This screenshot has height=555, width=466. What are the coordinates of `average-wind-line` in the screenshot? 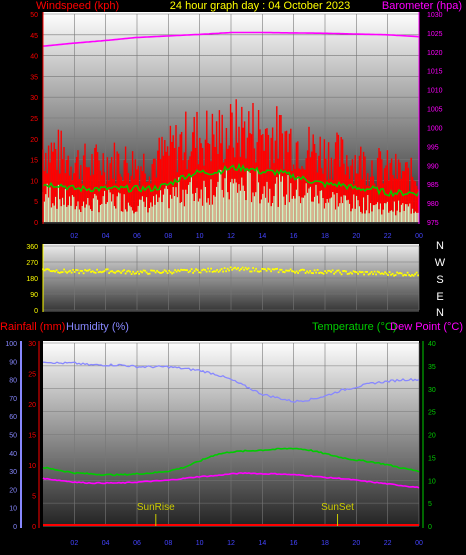 It's located at (231, 180).